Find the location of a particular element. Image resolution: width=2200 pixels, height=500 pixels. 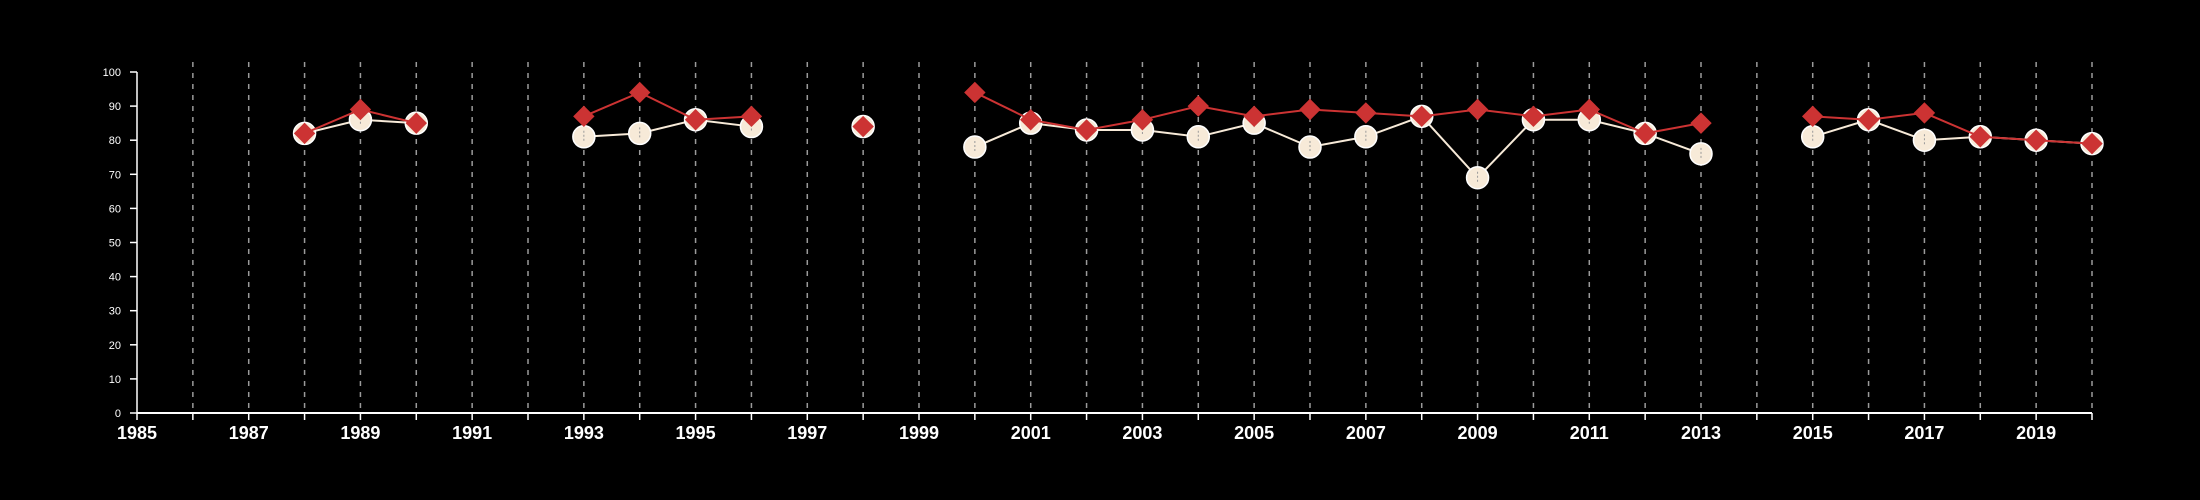

y-tick-label: 70 is located at coordinates (115, 175).